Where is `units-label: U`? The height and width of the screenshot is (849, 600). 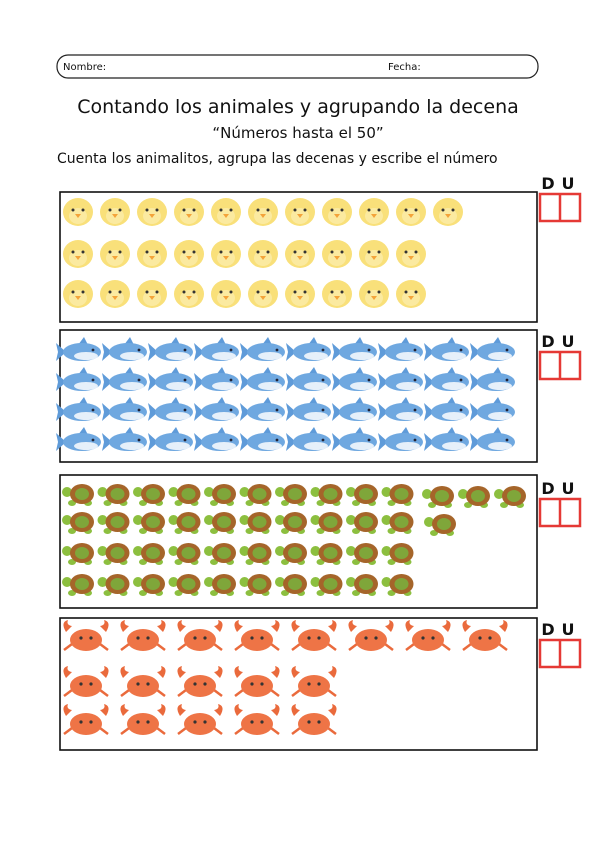 units-label: U is located at coordinates (568, 183).